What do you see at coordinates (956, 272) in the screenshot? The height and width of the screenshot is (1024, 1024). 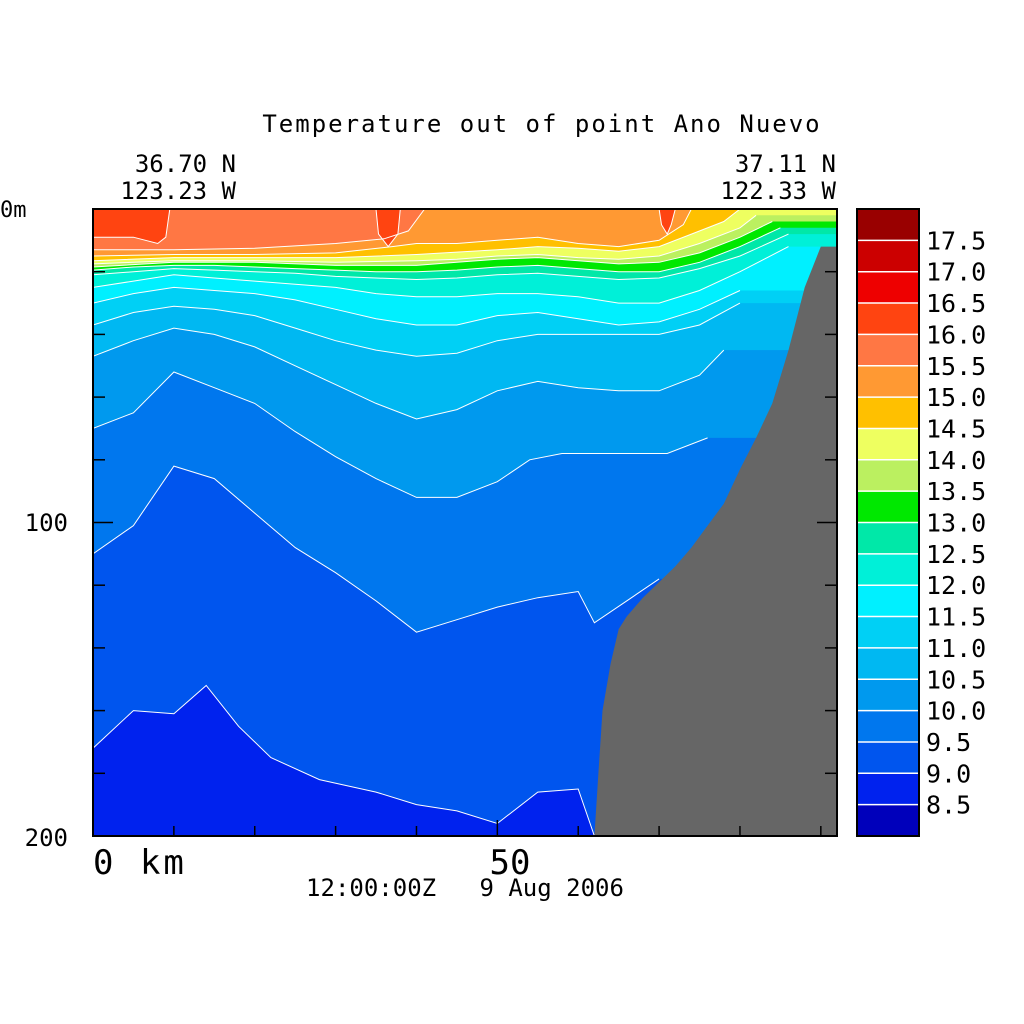 I see `colorbar-label: 17.0` at bounding box center [956, 272].